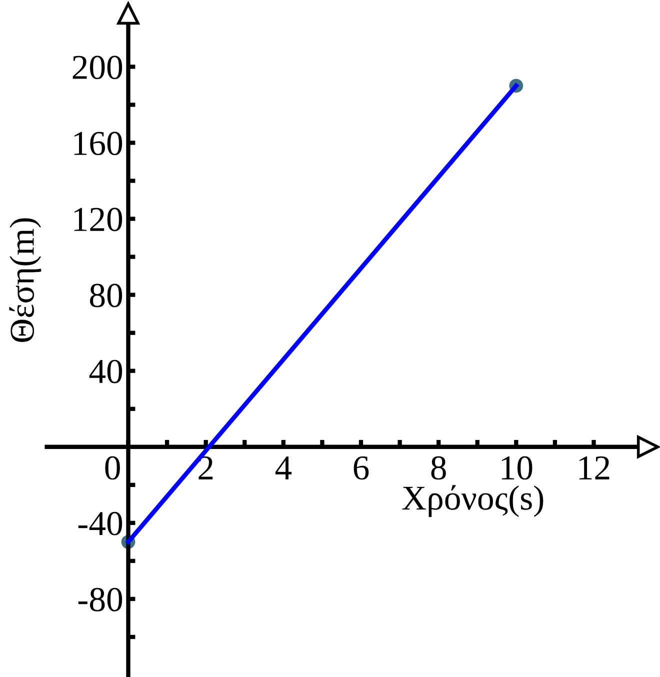  What do you see at coordinates (98, 144) in the screenshot?
I see `y-tick-label: 160` at bounding box center [98, 144].